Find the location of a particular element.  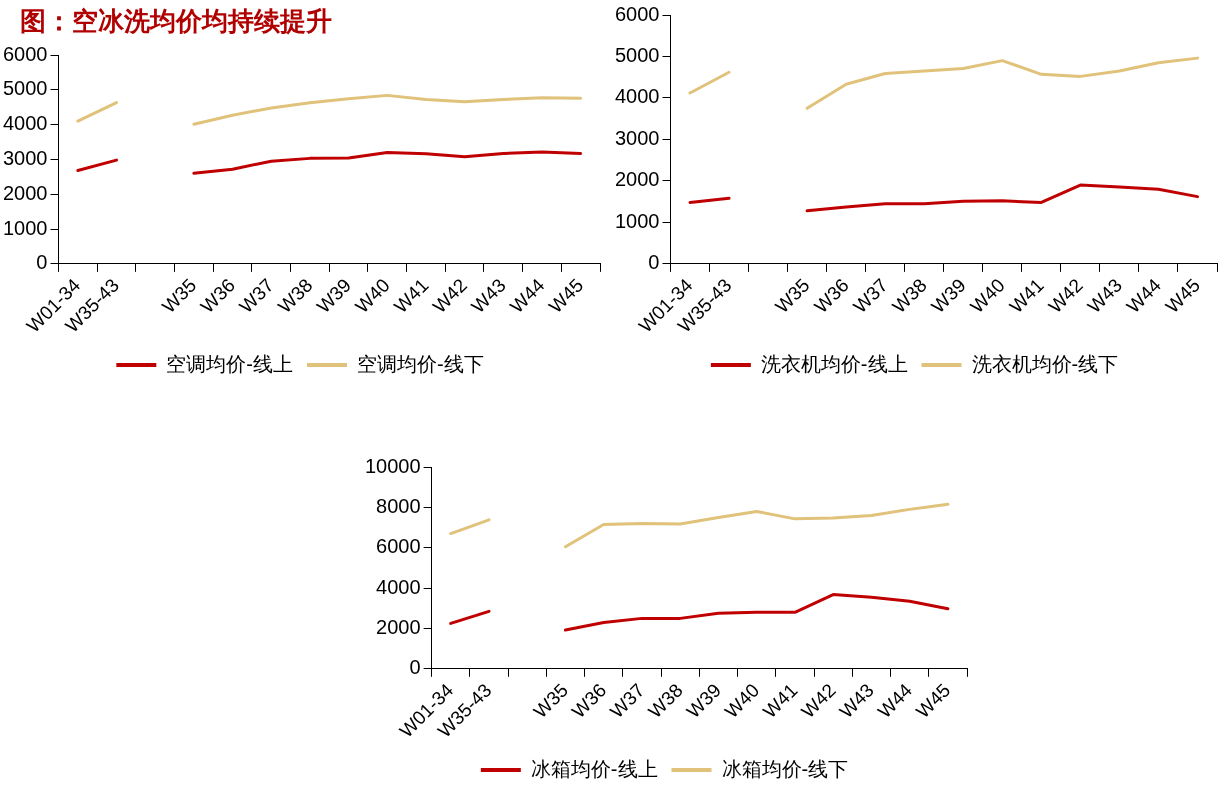

legend-label: 空调均价-线上 is located at coordinates (230, 363).